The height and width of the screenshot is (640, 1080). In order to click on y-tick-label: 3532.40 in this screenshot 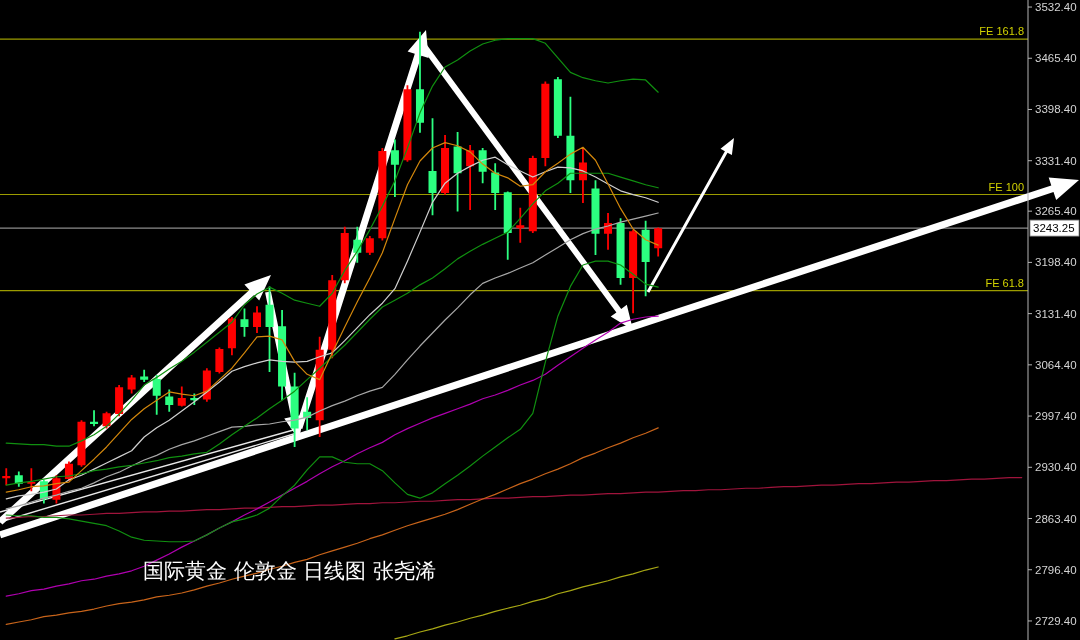, I will do `click(1056, 7)`.